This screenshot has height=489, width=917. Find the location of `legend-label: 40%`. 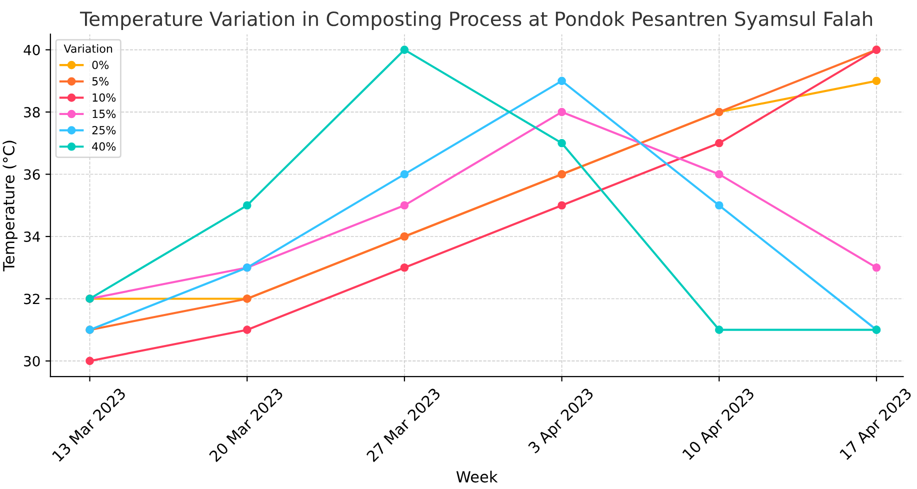

legend-label: 40% is located at coordinates (104, 146).